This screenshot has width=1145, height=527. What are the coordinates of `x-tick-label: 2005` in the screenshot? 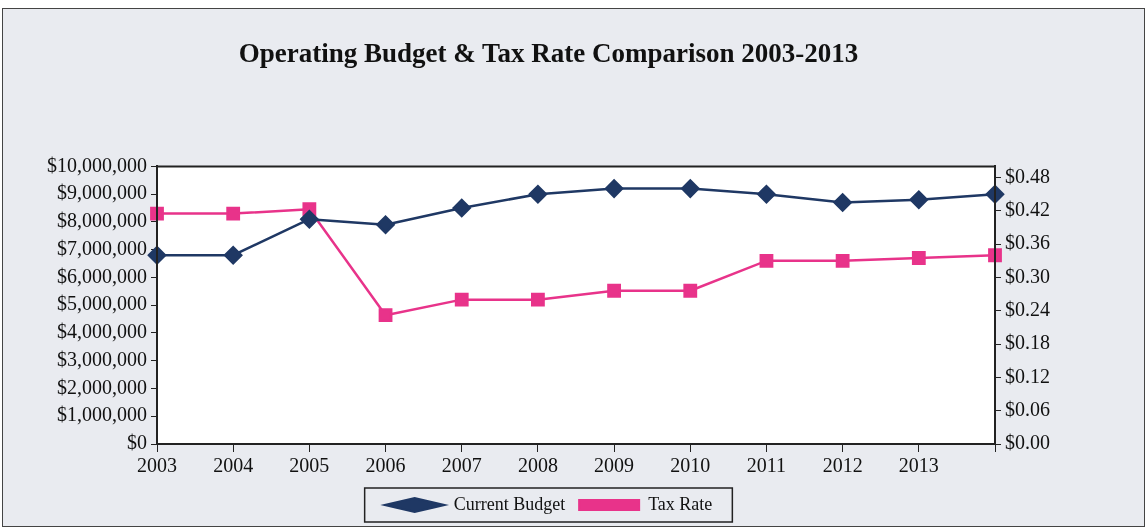 It's located at (309, 465).